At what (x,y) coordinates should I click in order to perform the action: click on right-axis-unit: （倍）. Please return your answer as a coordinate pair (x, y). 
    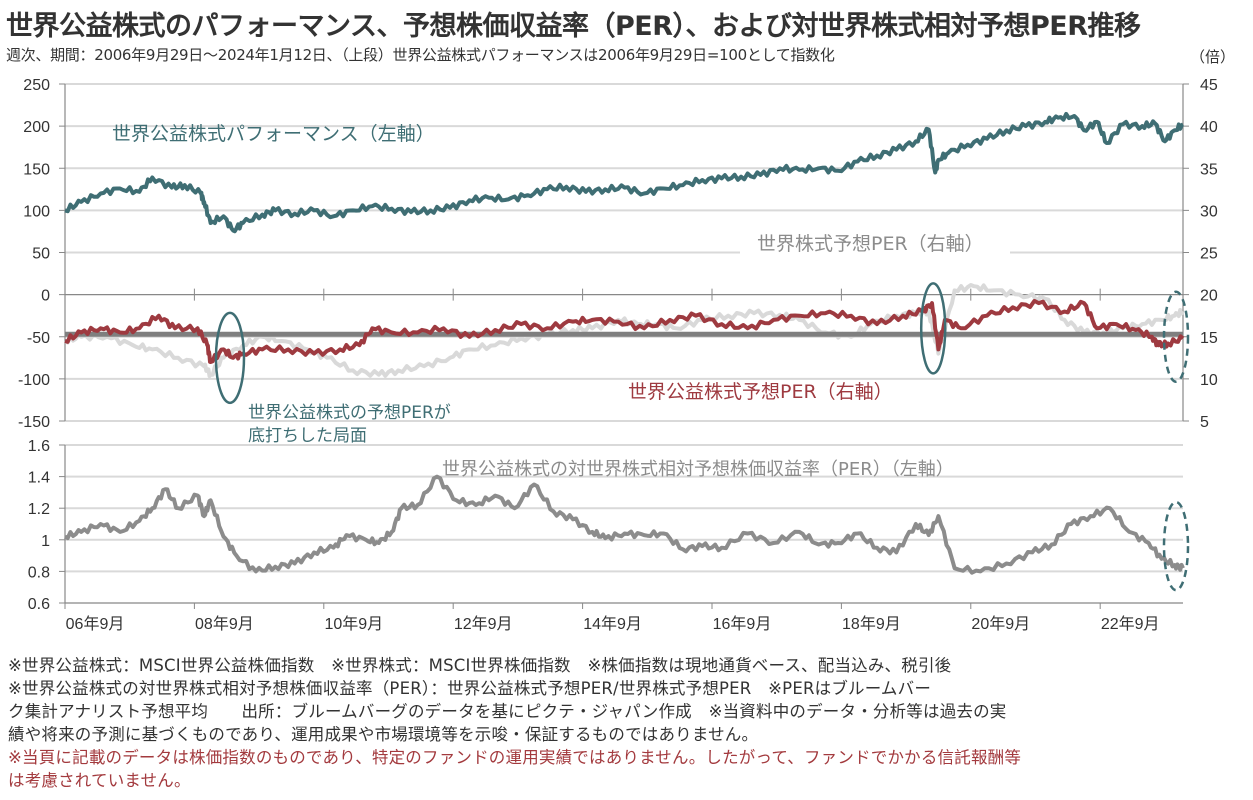
    Looking at the image, I should click on (1213, 57).